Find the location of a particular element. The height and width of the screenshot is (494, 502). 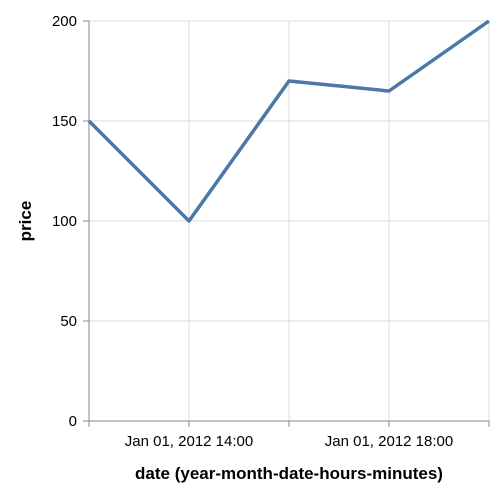

x-axis-title: date (year-month-date-hours-minutes) is located at coordinates (289, 473).